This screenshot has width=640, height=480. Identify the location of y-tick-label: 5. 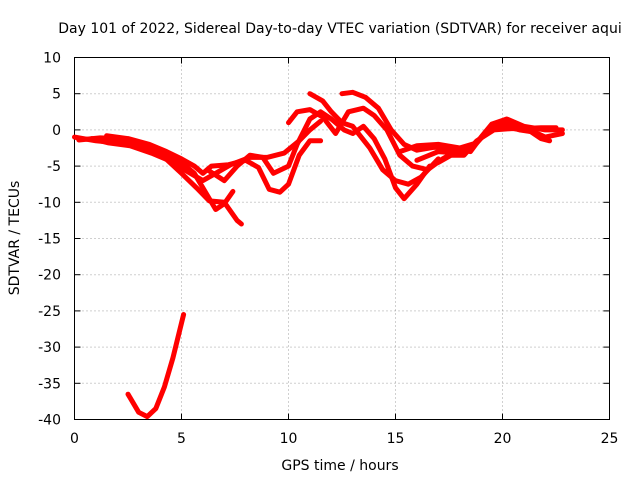
(56, 95).